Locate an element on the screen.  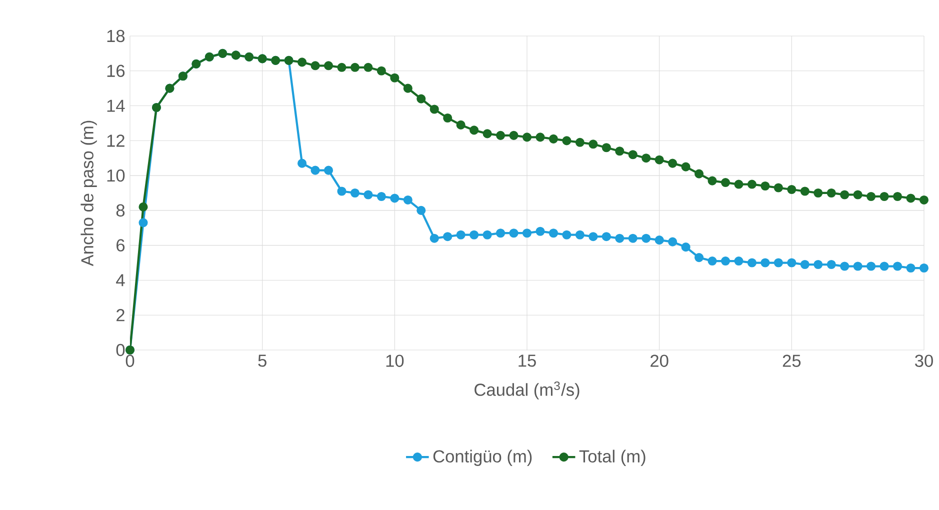
x-tick-label: 5 is located at coordinates (262, 360).